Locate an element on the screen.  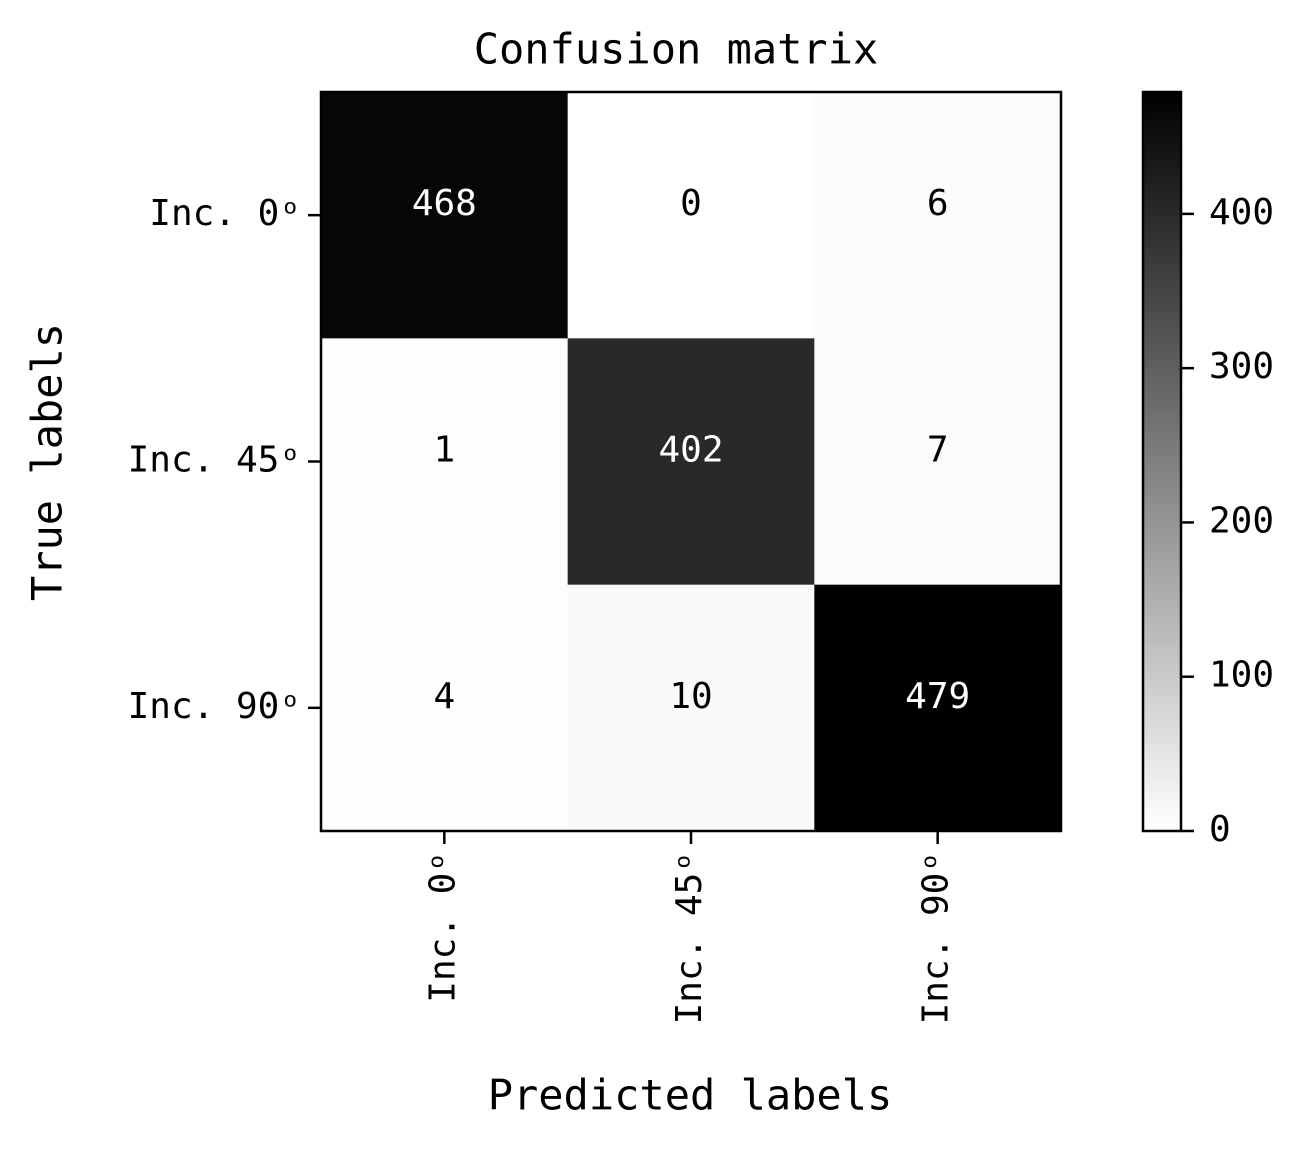
cell-label: 0 is located at coordinates (691, 203).